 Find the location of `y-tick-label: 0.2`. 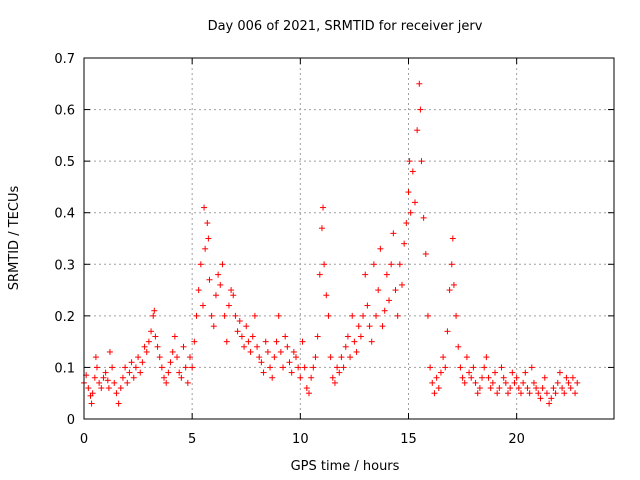

y-tick-label: 0.2 is located at coordinates (64, 317).